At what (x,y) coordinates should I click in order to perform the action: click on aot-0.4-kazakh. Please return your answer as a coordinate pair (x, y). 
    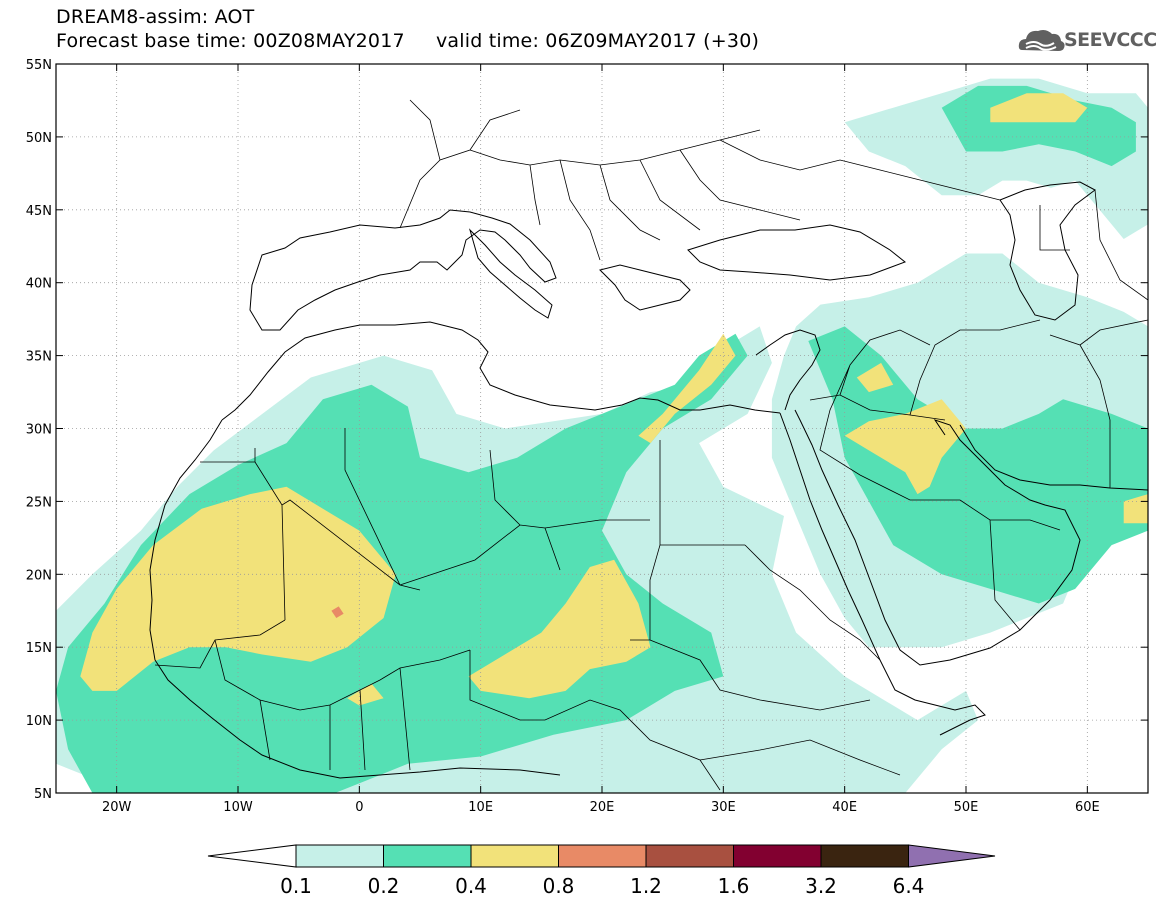
    Looking at the image, I should click on (1039, 108).